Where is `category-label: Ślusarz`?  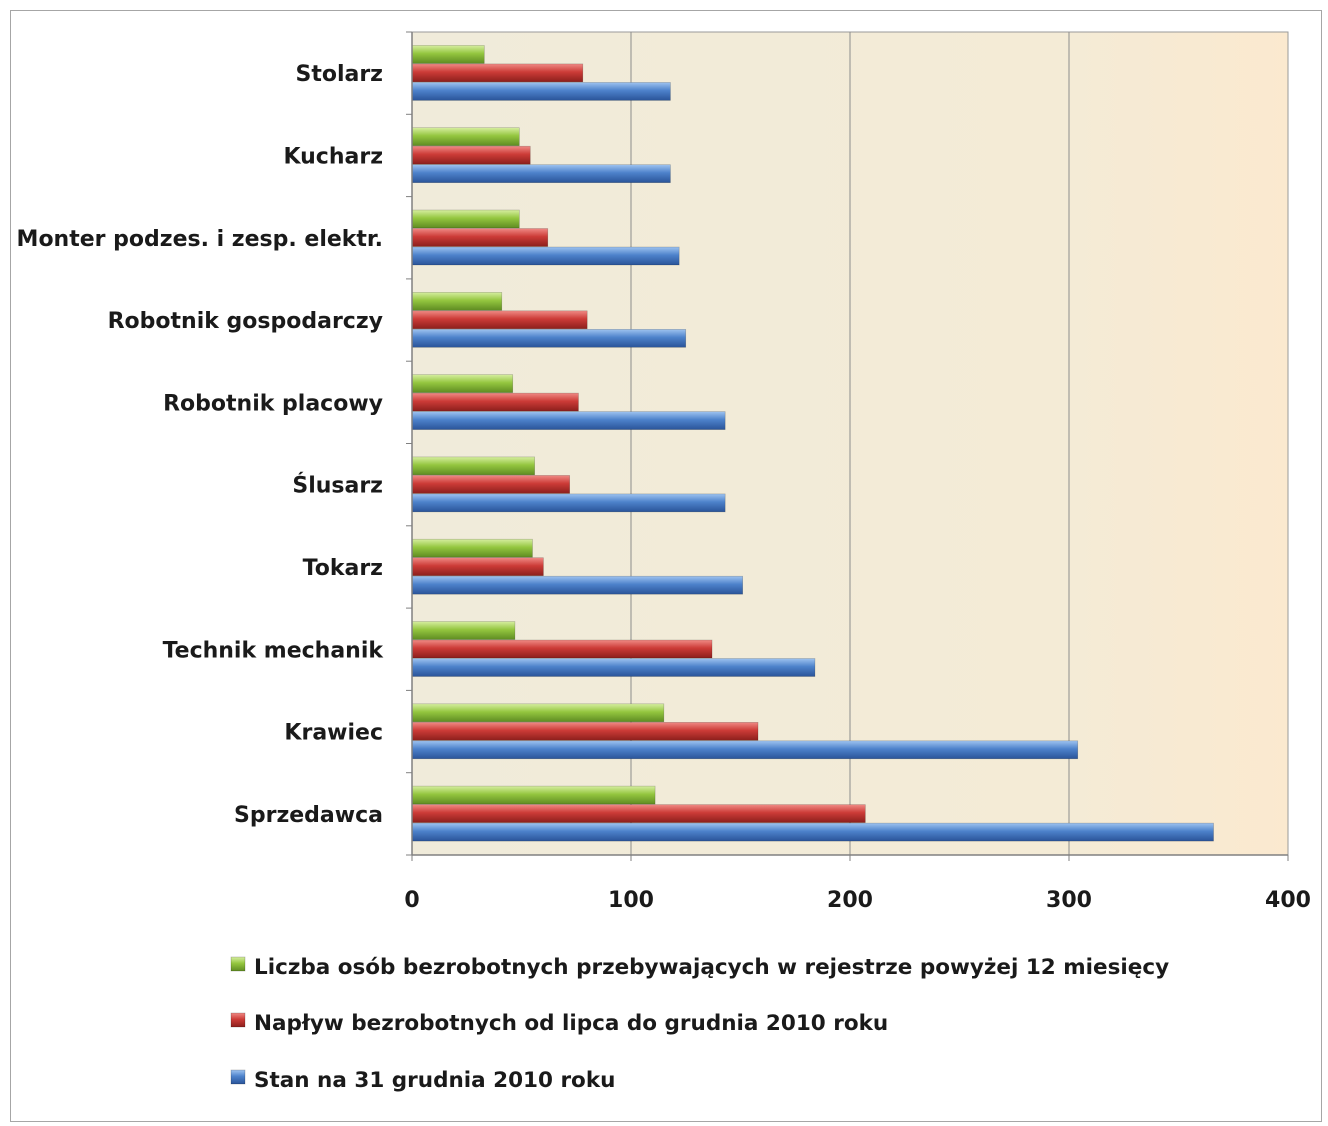 category-label: Ślusarz is located at coordinates (337, 486).